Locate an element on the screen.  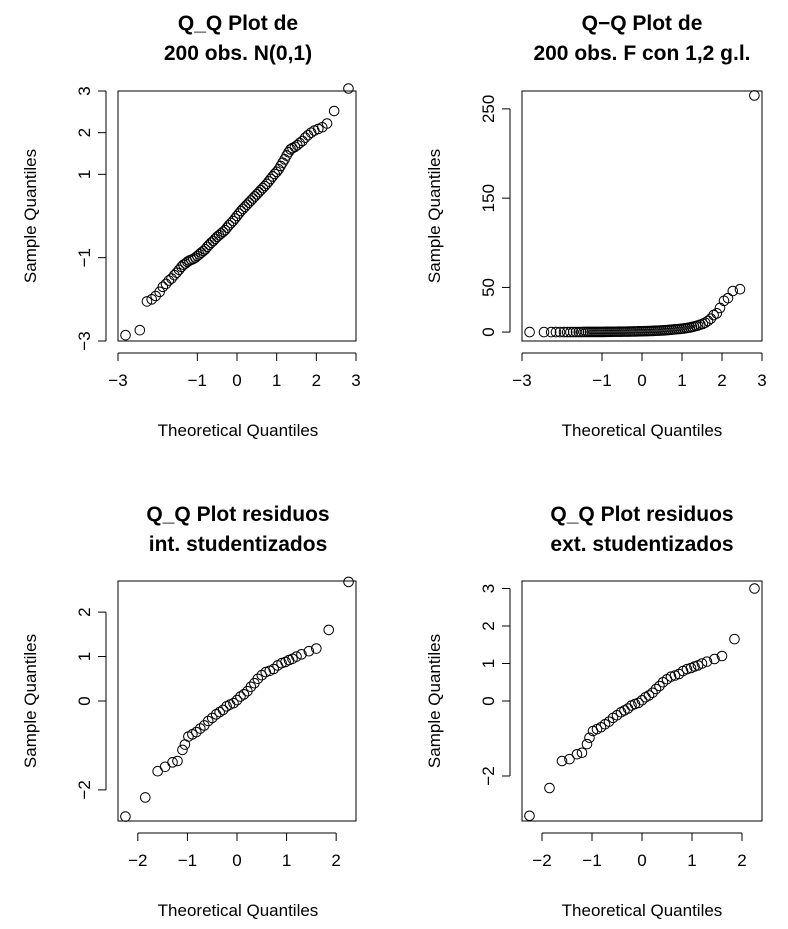
chart-title-line-1: Q−Q Plot de is located at coordinates (642, 23).